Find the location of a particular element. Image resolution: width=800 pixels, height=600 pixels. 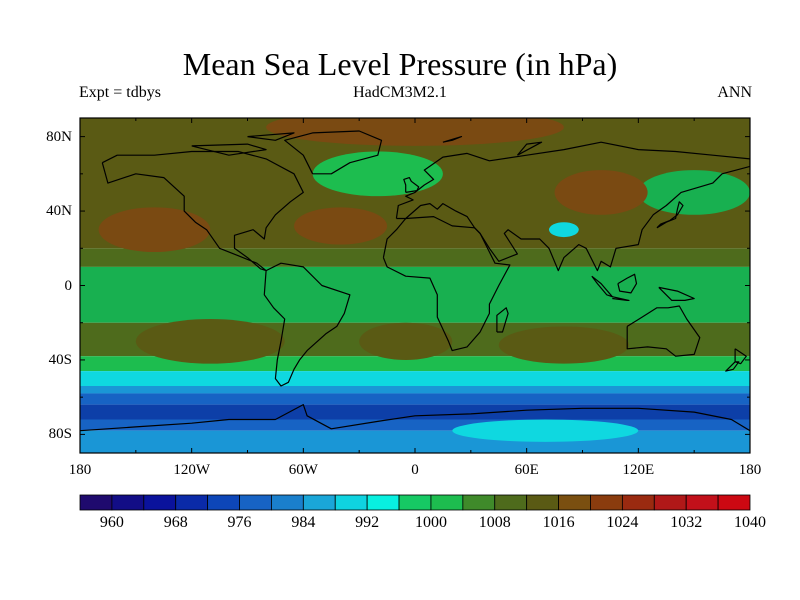

siberian-high is located at coordinates (601, 192).